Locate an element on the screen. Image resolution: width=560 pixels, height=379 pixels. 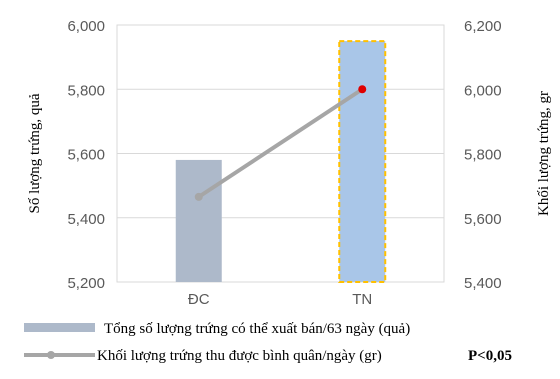
bar-TN is located at coordinates (362, 161).